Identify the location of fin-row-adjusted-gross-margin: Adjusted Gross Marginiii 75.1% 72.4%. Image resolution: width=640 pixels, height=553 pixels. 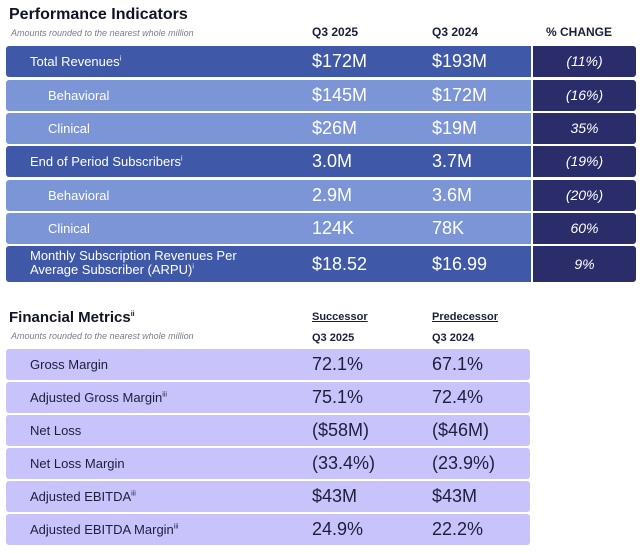
(268, 397).